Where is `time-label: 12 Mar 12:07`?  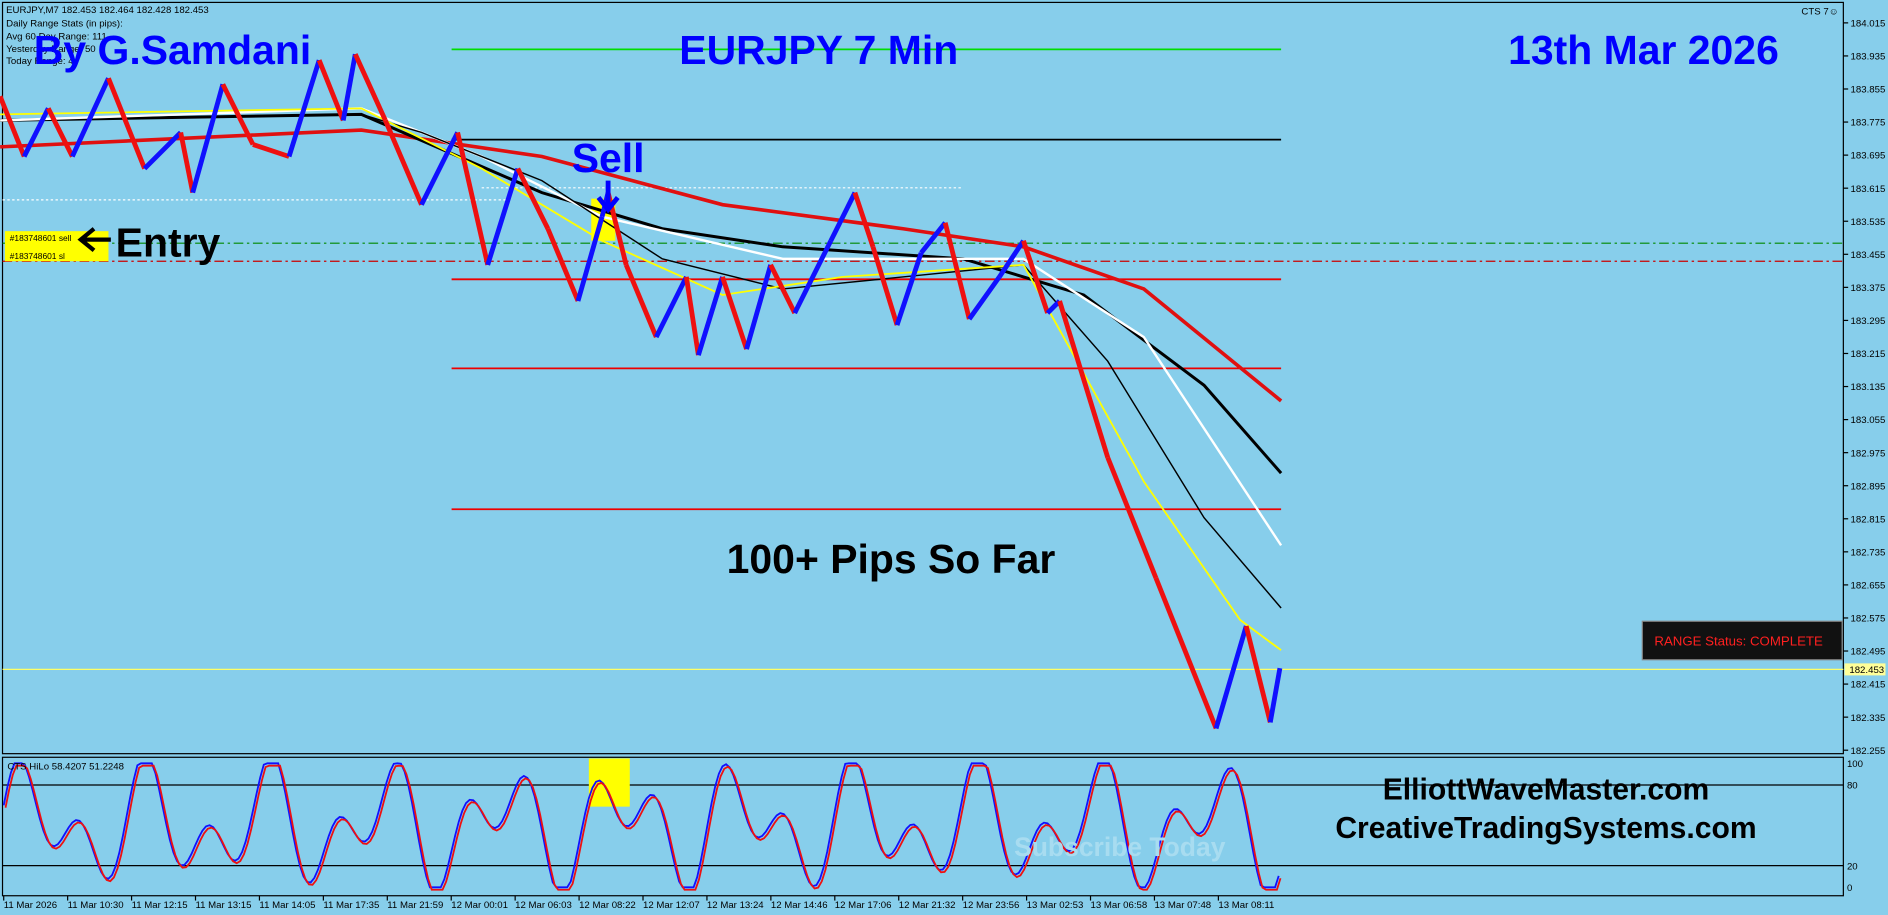 time-label: 12 Mar 12:07 is located at coordinates (671, 905).